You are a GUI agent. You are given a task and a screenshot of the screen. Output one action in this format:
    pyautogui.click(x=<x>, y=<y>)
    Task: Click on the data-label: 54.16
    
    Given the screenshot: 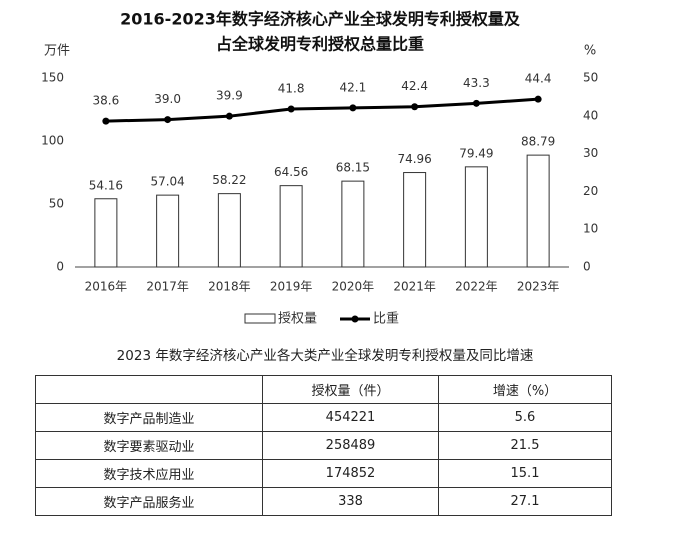 What is the action you would take?
    pyautogui.click(x=106, y=185)
    